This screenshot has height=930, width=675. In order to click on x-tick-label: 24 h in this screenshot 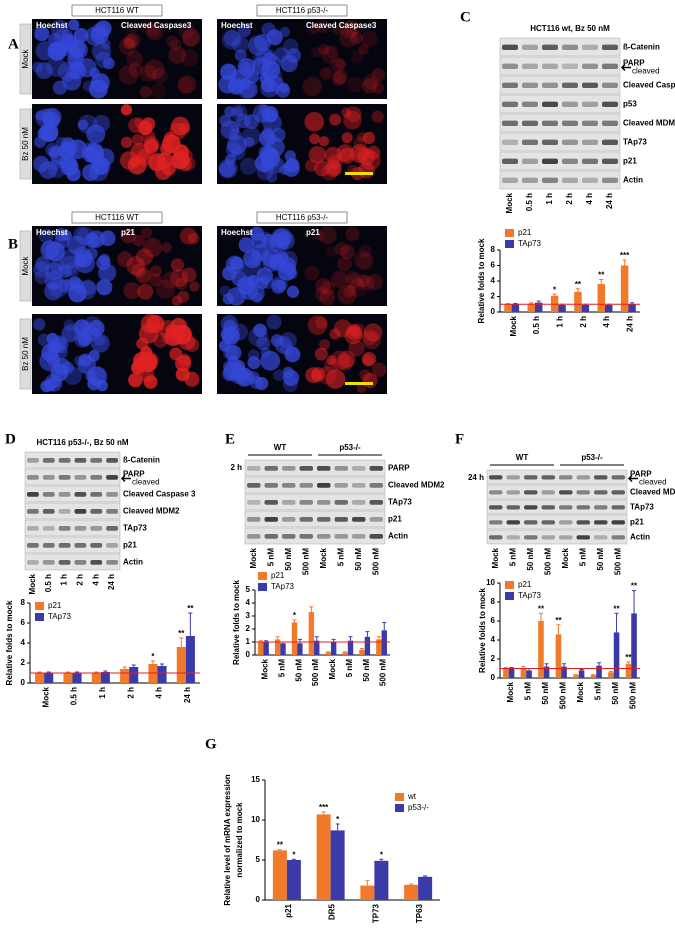, I will do `click(187, 695)`.